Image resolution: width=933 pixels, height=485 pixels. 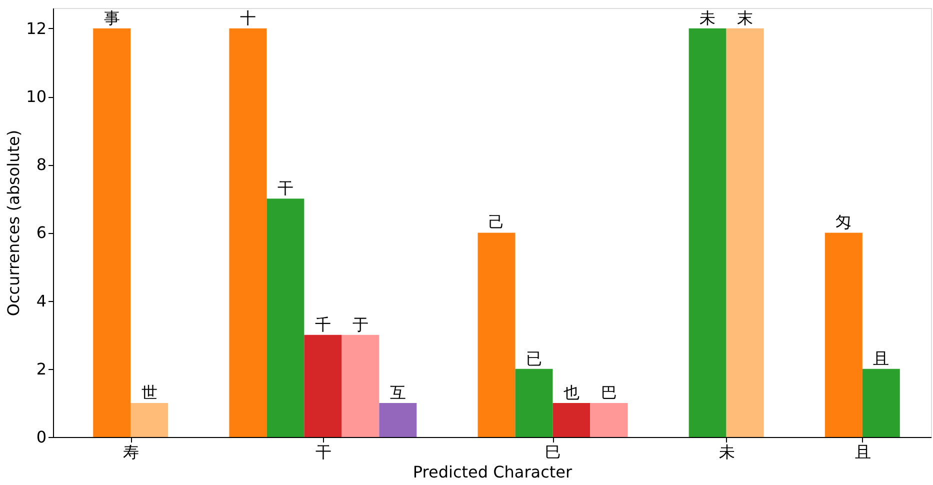 What do you see at coordinates (492, 472) in the screenshot?
I see `x-axis-title: Predicted Character` at bounding box center [492, 472].